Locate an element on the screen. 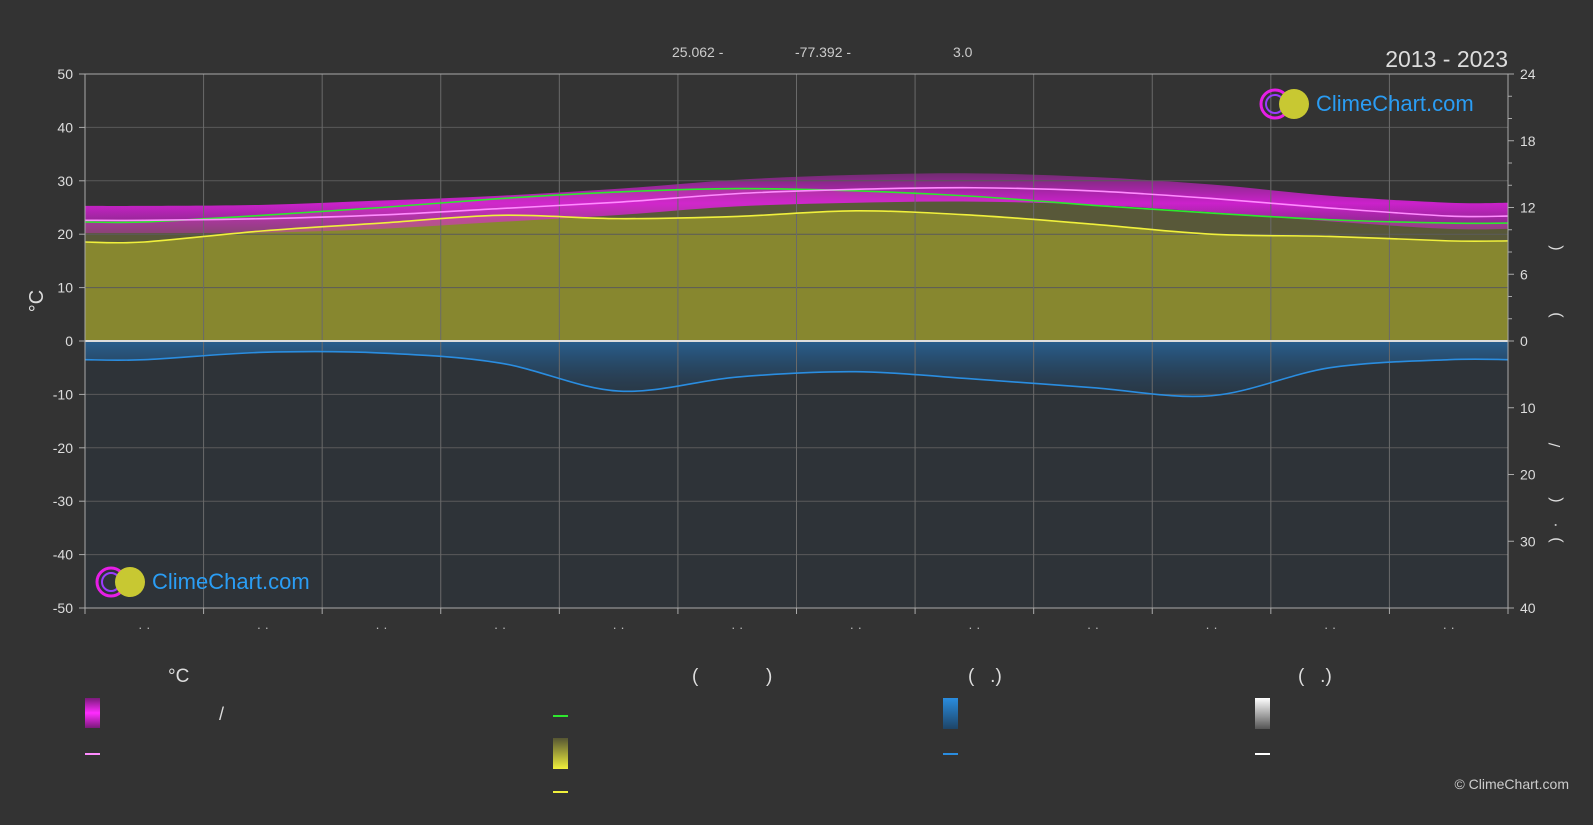 The width and height of the screenshot is (1593, 825). legend-hours-heading-close: ) is located at coordinates (769, 676).